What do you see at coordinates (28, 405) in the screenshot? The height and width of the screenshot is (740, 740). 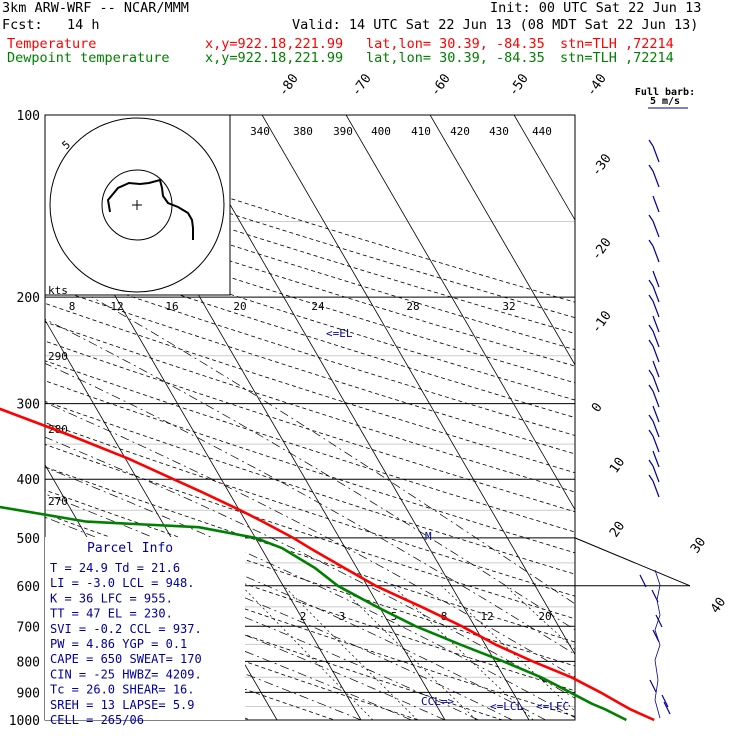 I see `pressure-tick-label: 300` at bounding box center [28, 405].